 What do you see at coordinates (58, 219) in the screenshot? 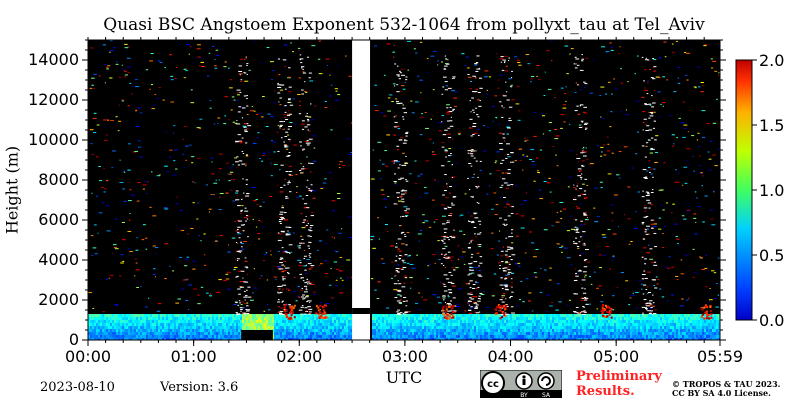
I see `y-tick-label: 6000` at bounding box center [58, 219].